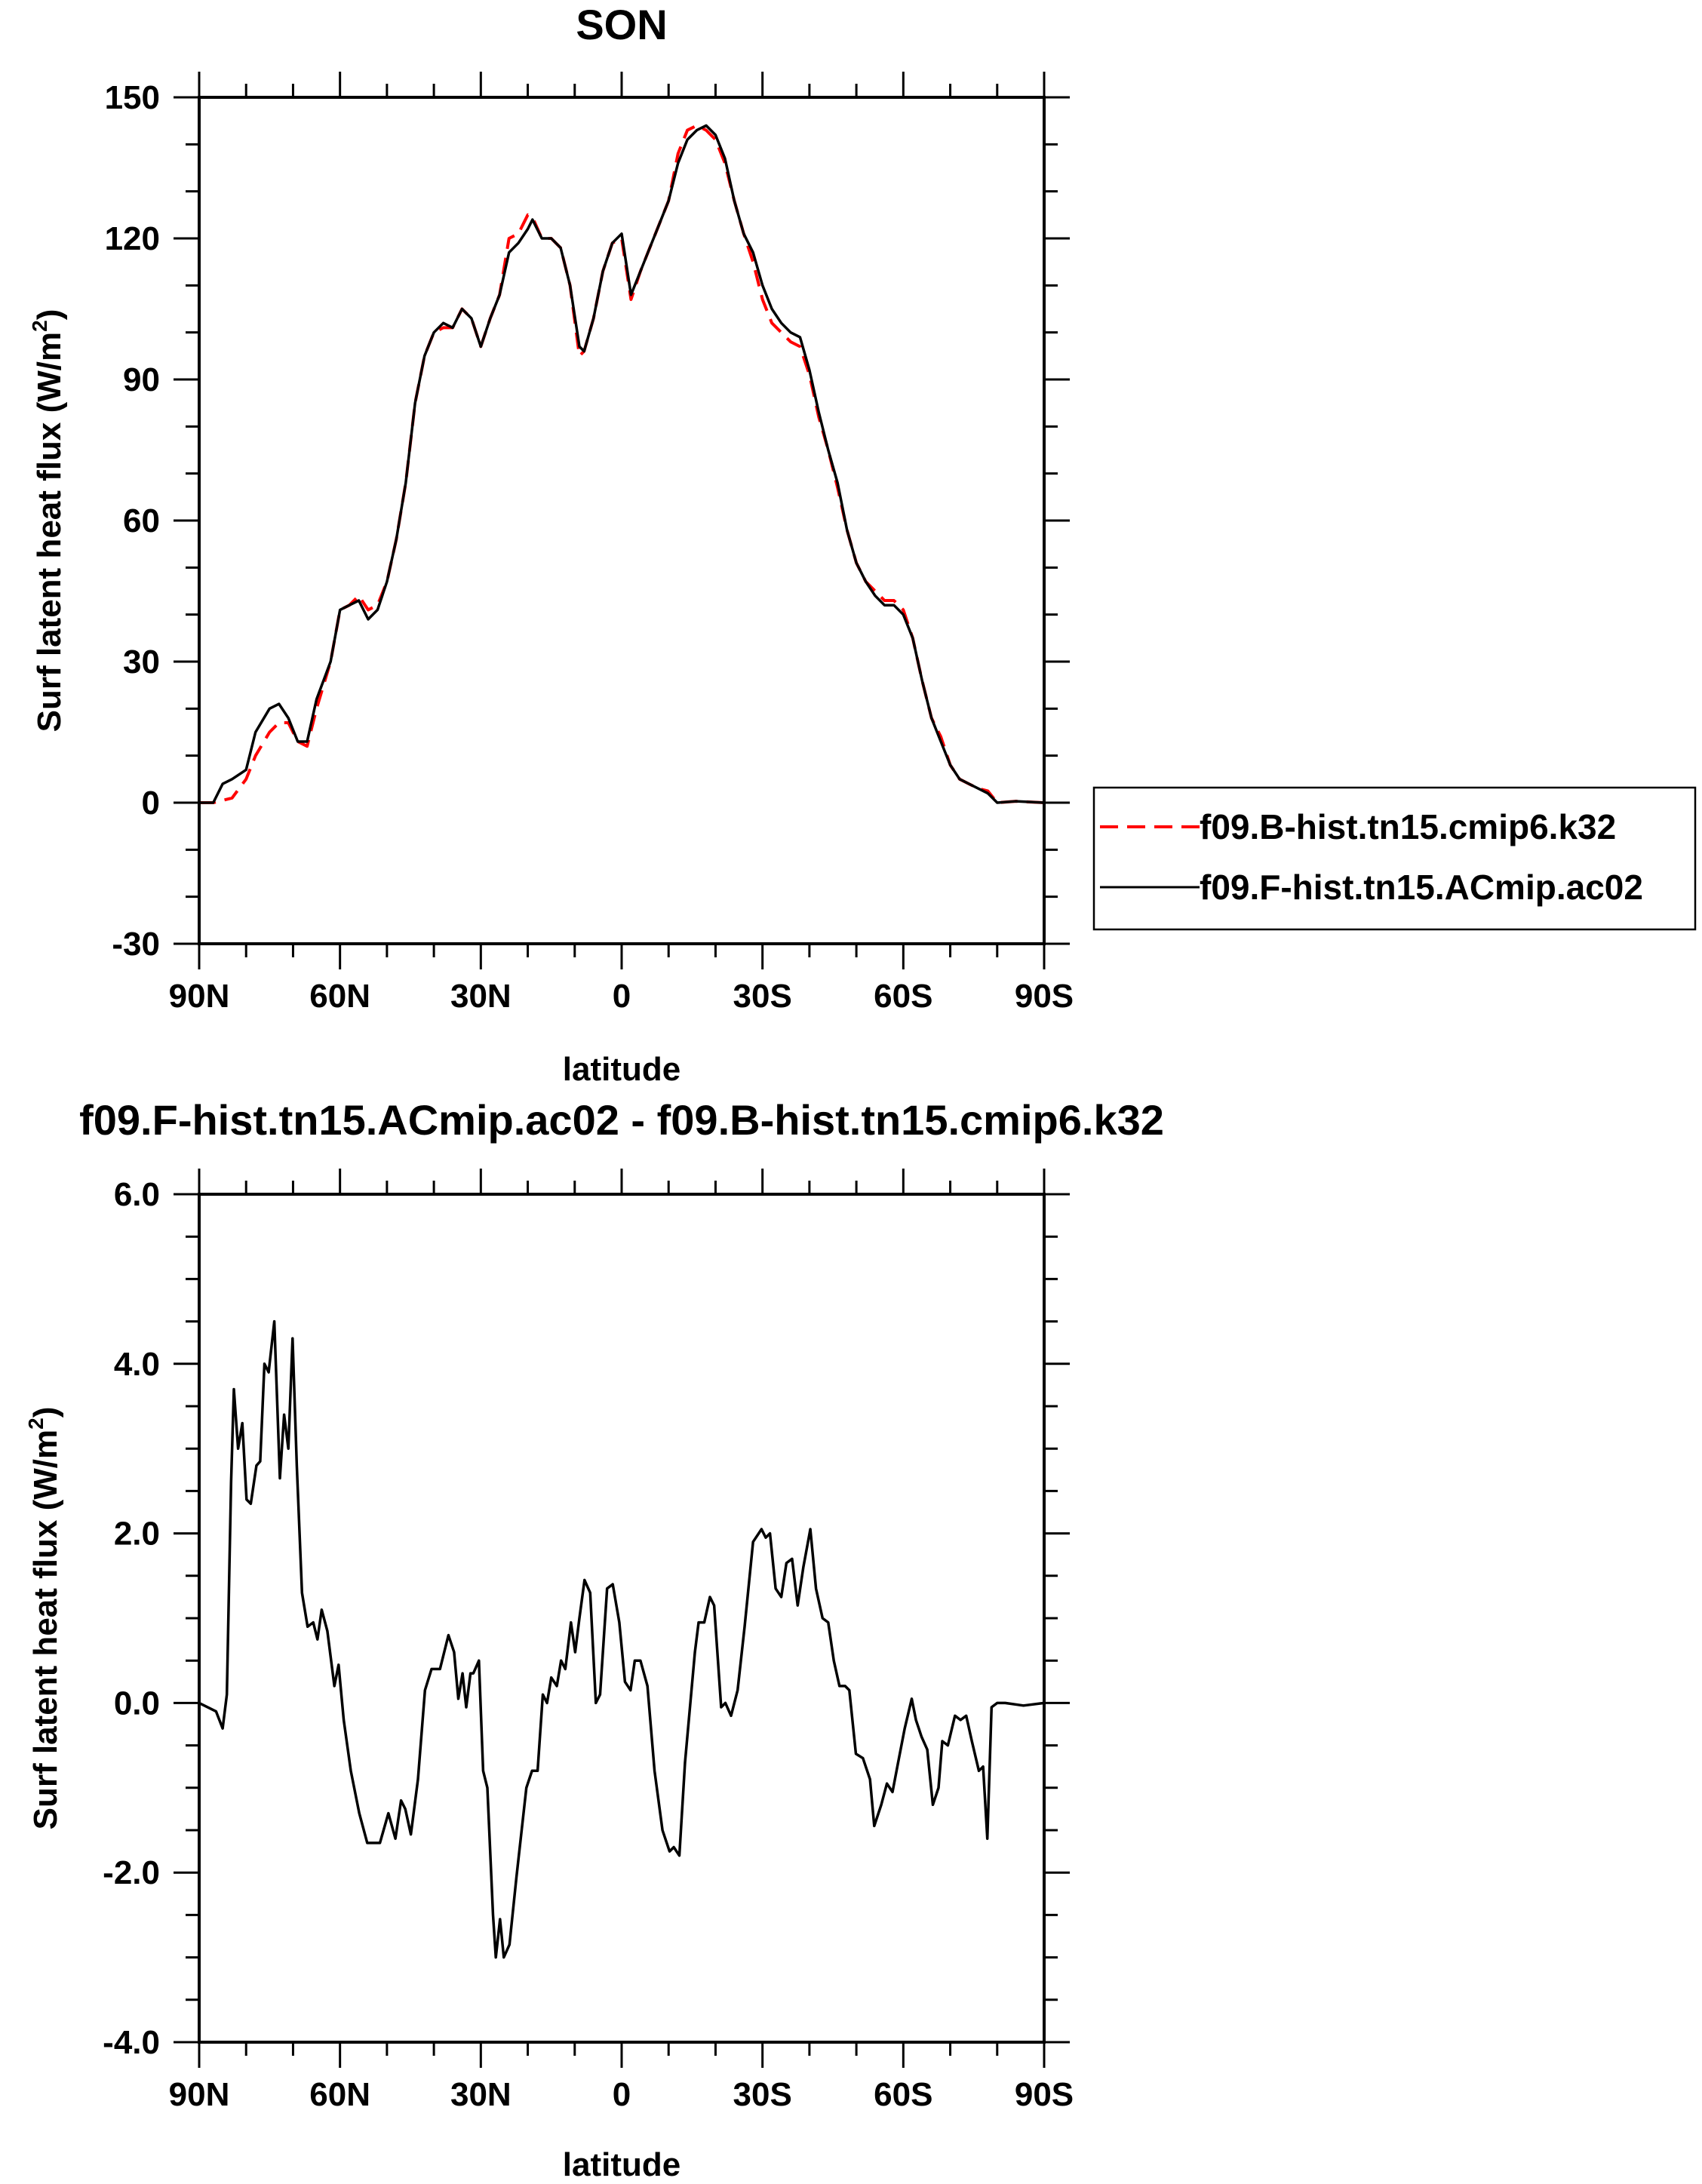  Describe the element at coordinates (136, 945) in the screenshot. I see `y-tick-label: -30` at that location.